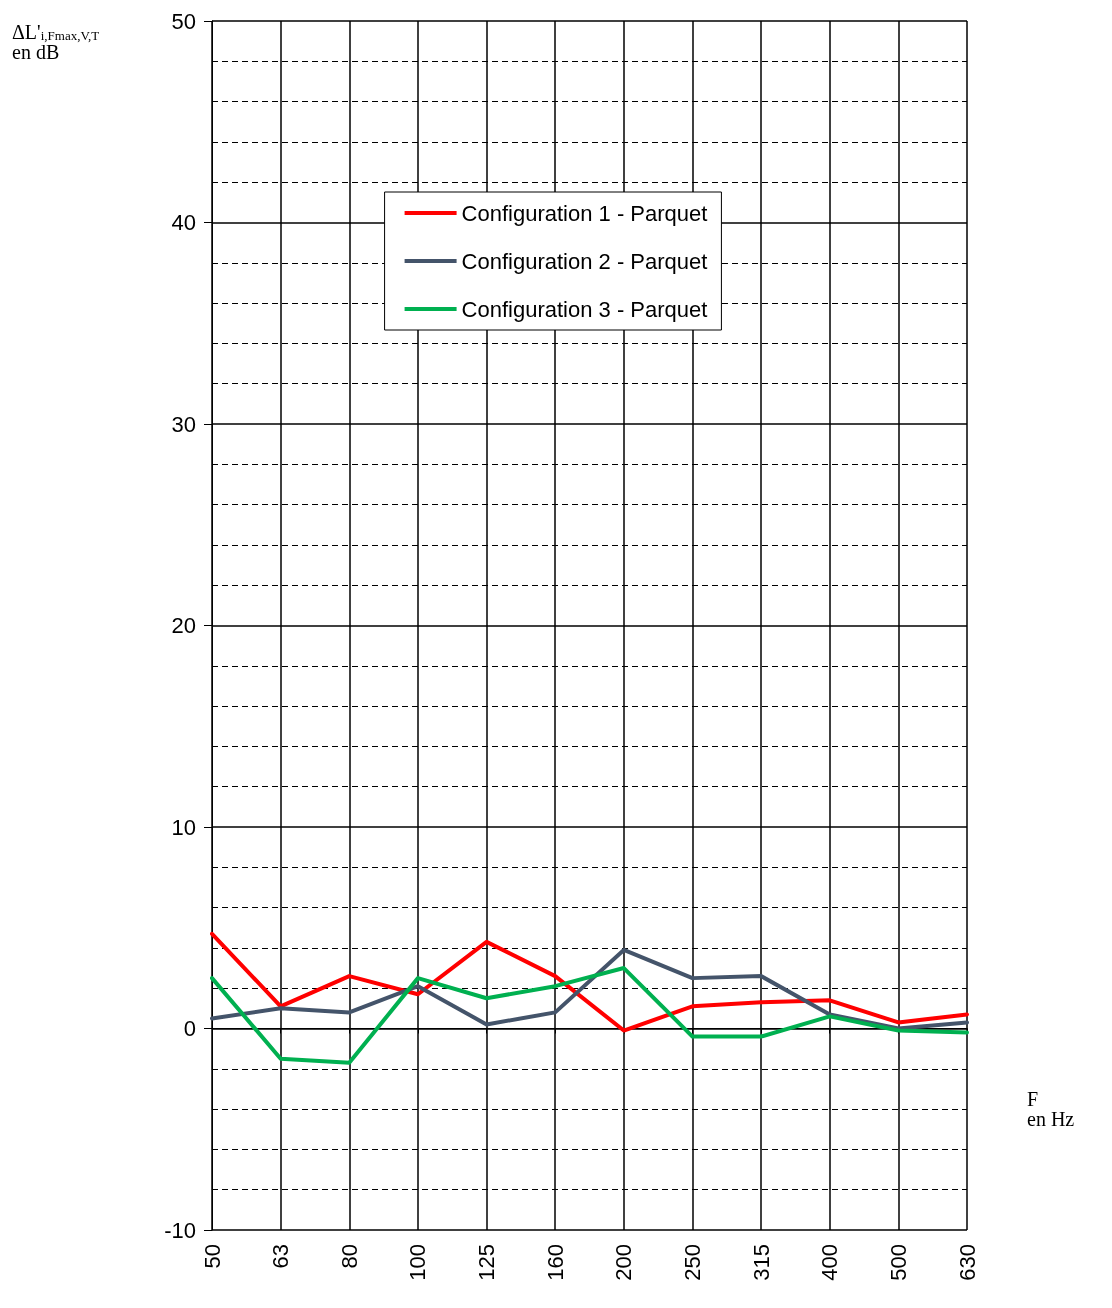  What do you see at coordinates (183, 827) in the screenshot?
I see `y-tick-label: 10` at bounding box center [183, 827].